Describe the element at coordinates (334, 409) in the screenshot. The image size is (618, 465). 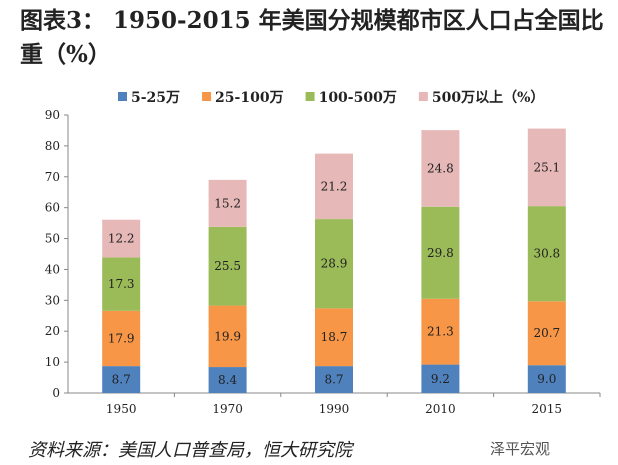
I see `x-tick-label: 1990` at that location.